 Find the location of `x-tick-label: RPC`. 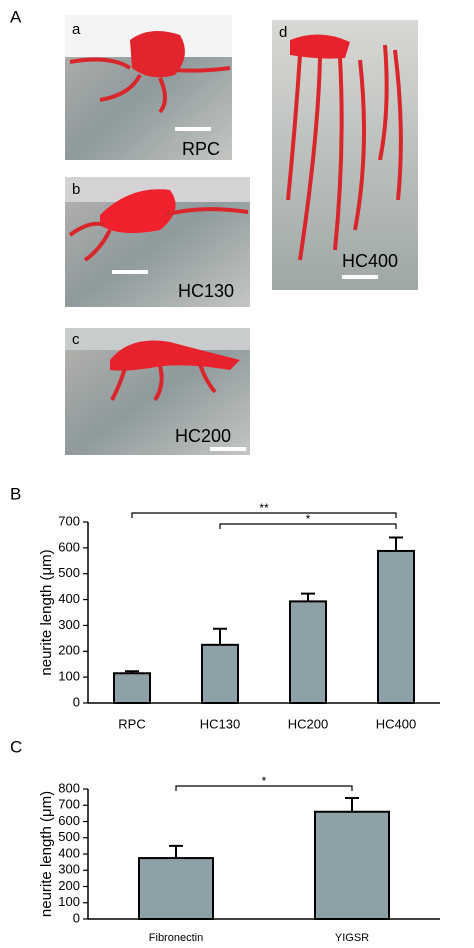

x-tick-label: RPC is located at coordinates (131, 723).